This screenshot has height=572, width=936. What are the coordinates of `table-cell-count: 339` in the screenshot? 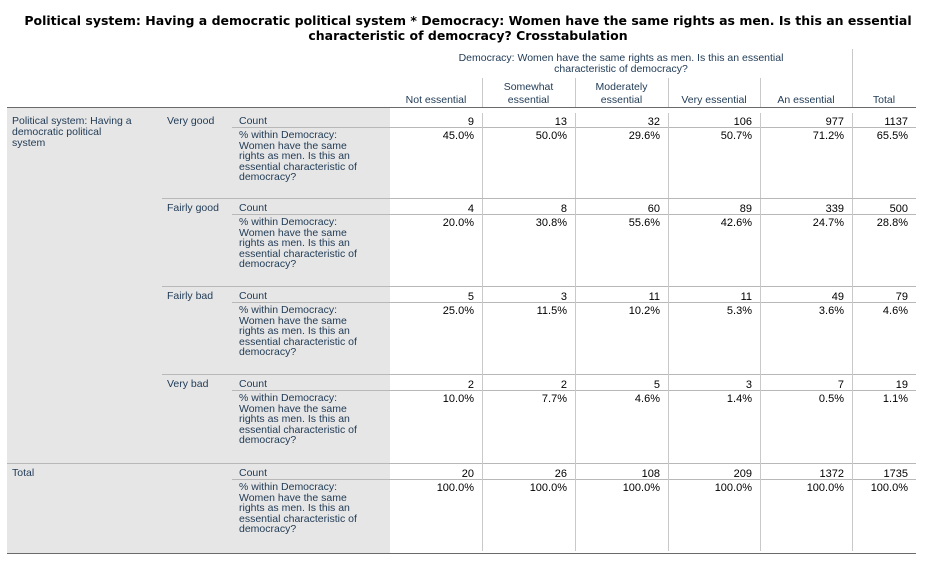 It's located at (834, 209).